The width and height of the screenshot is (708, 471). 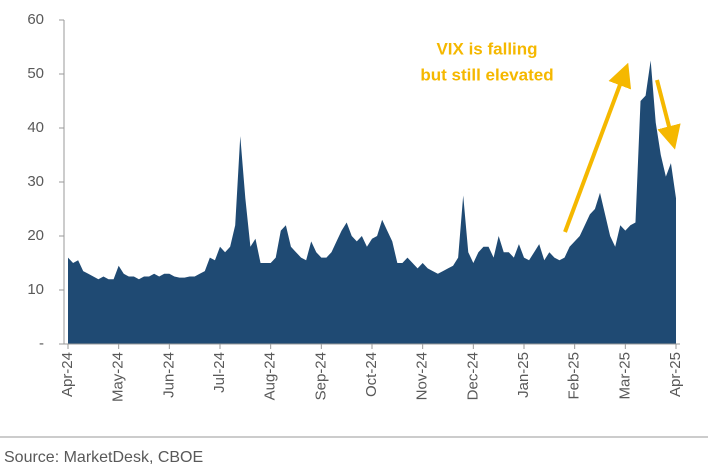 What do you see at coordinates (35, 235) in the screenshot?
I see `y-tick-label: 20` at bounding box center [35, 235].